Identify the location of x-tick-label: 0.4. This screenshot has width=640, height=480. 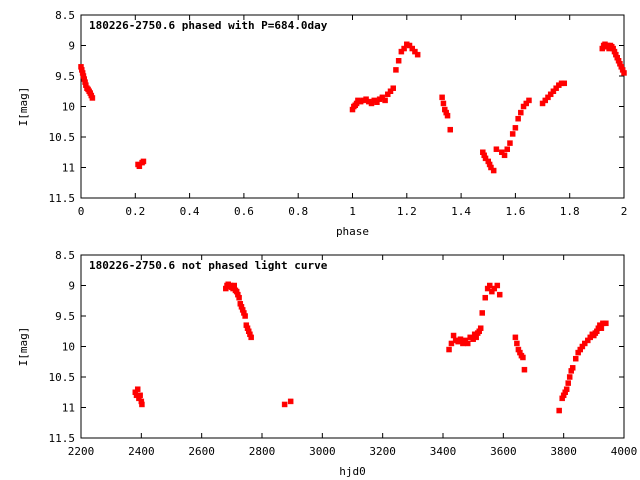
(190, 211).